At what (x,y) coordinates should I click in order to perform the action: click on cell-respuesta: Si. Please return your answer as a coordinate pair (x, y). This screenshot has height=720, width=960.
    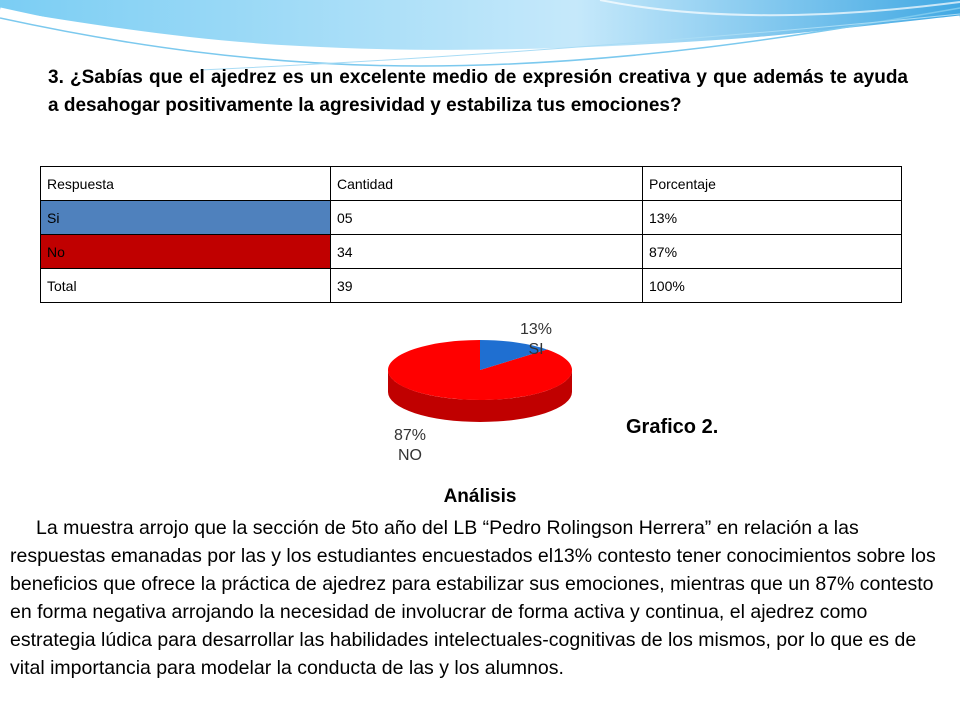
    Looking at the image, I should click on (185, 217).